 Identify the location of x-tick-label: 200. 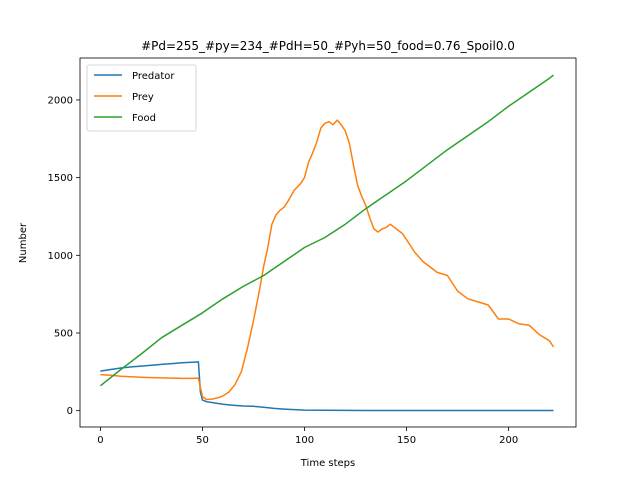
(508, 440).